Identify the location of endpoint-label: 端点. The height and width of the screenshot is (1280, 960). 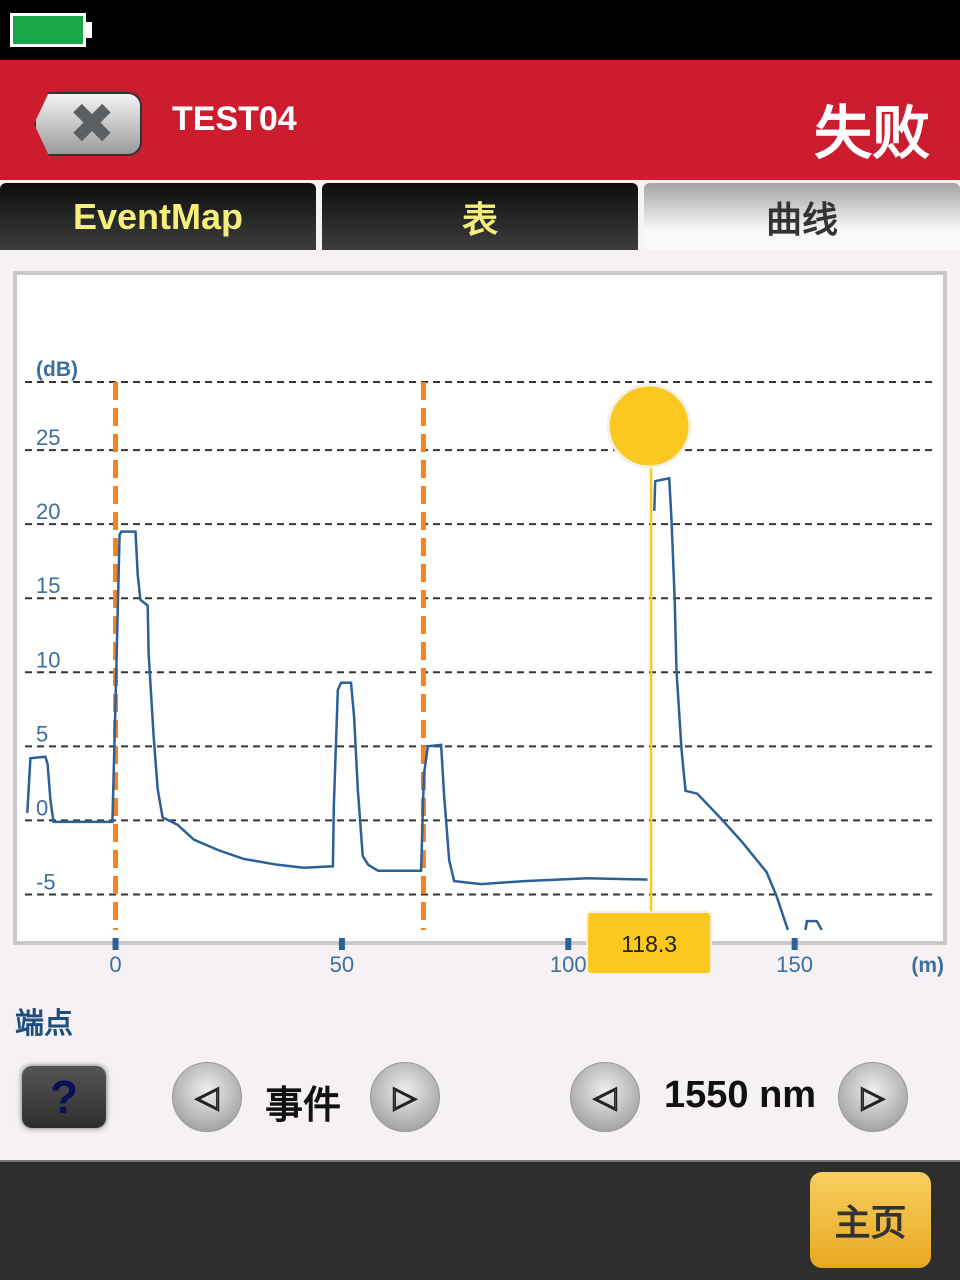
(44, 1024).